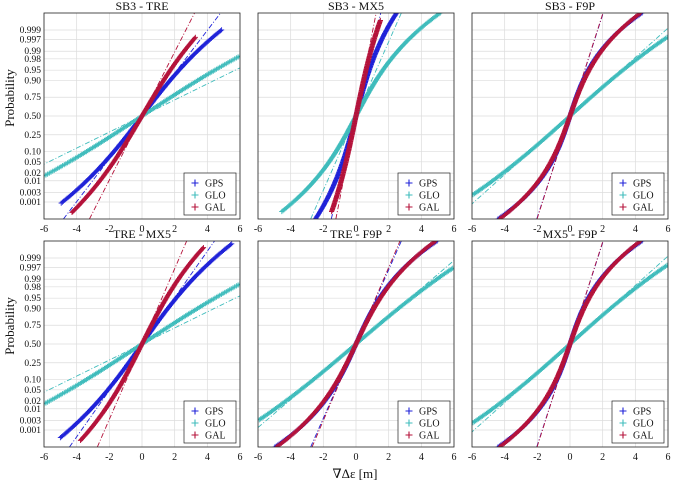  What do you see at coordinates (31, 203) in the screenshot?
I see `y-tick-label: 0.001` at bounding box center [31, 203].